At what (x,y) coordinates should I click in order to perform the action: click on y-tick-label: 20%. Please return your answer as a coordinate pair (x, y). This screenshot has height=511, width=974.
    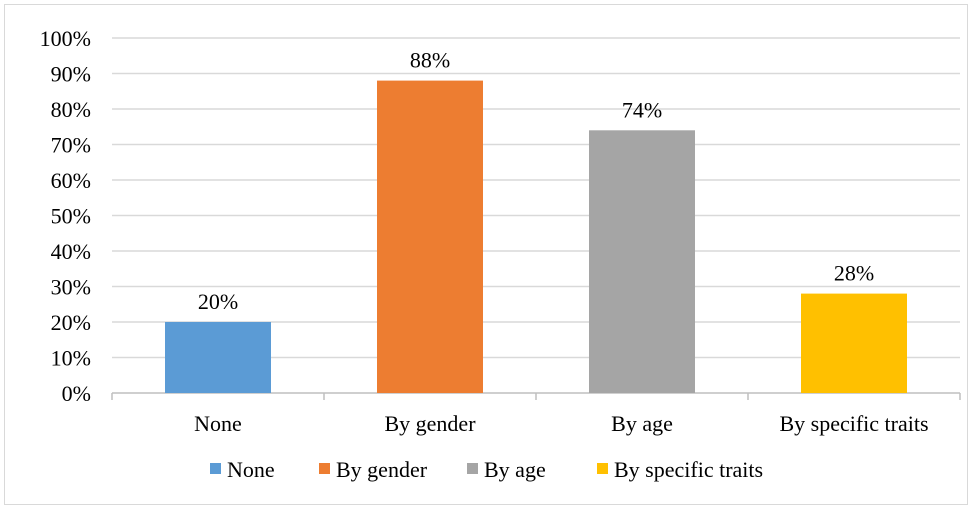
    Looking at the image, I should click on (71, 322).